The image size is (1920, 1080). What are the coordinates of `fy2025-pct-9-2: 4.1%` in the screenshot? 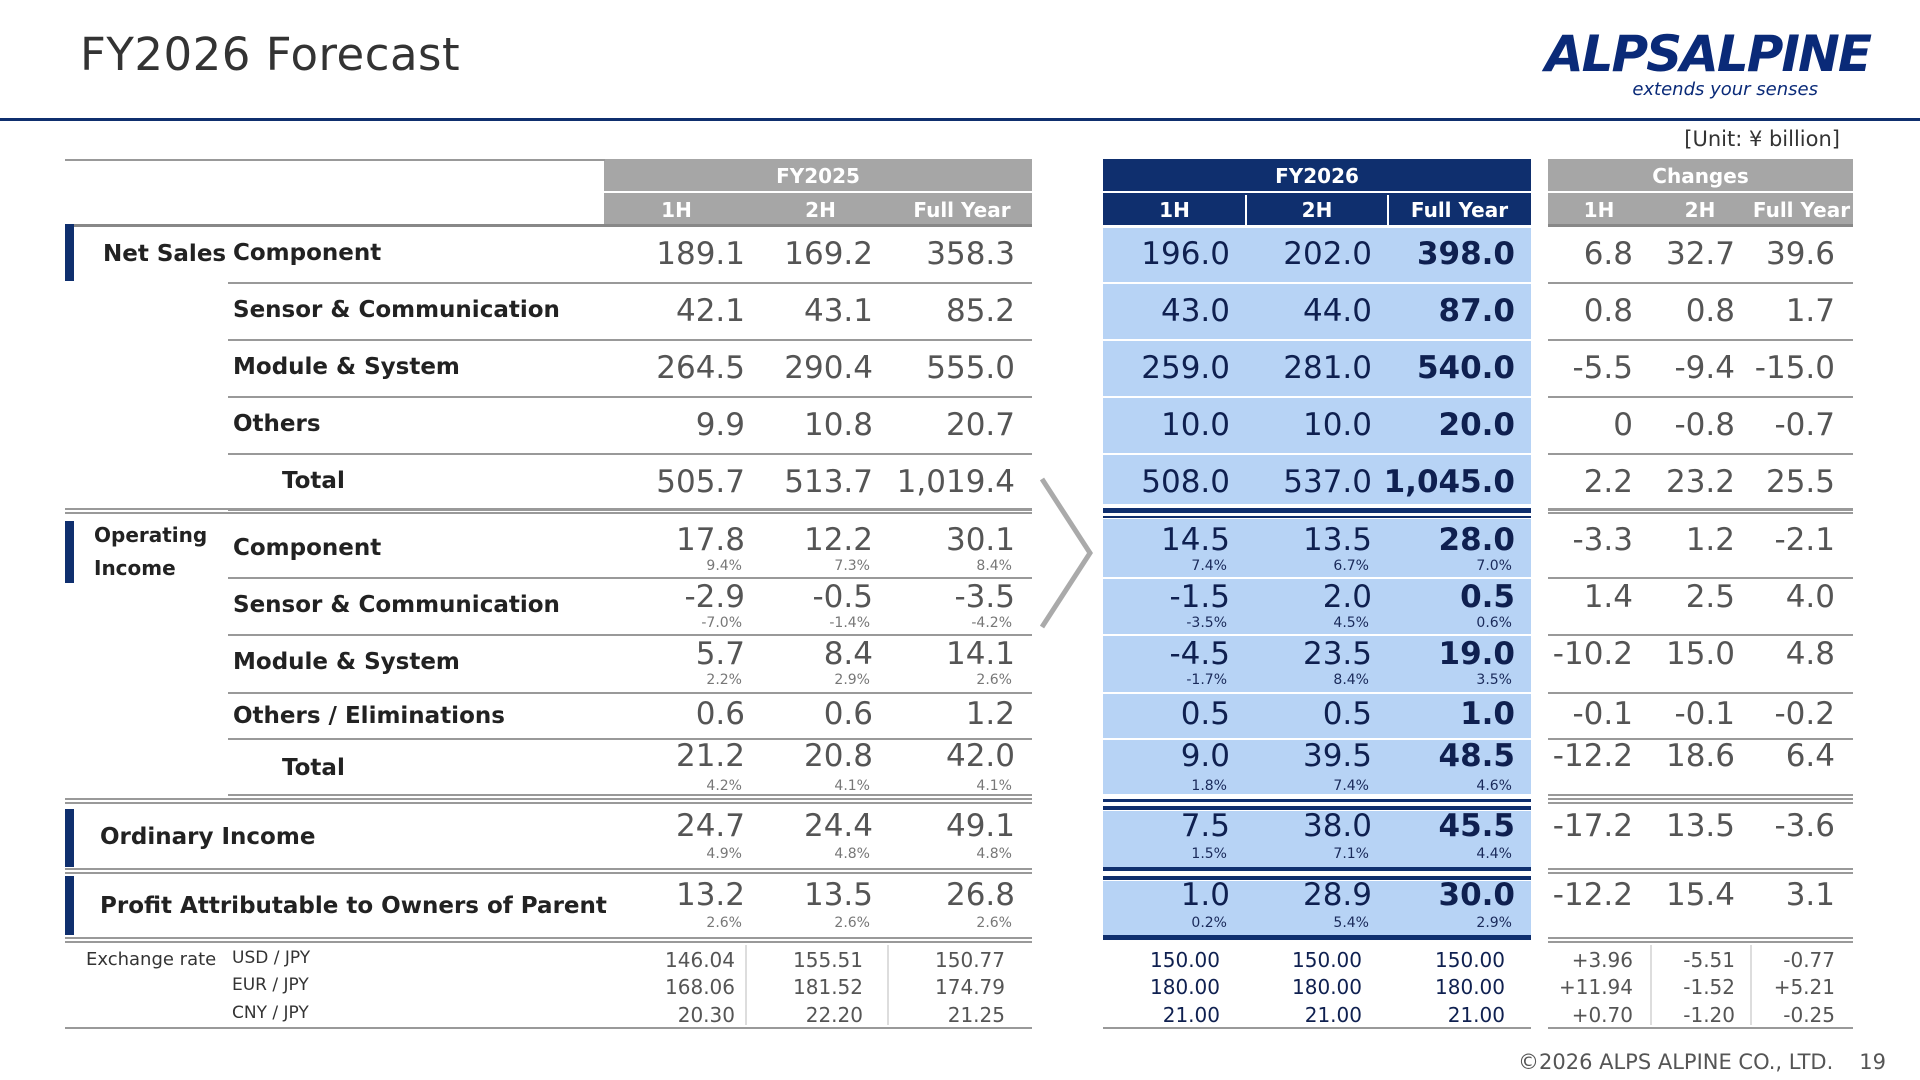 It's located at (994, 786).